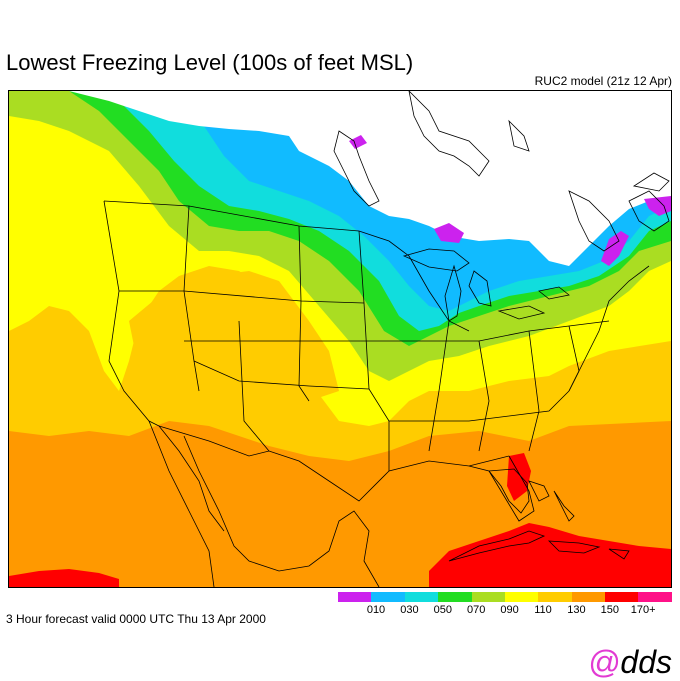  I want to click on florida-outline, so click(509, 491).